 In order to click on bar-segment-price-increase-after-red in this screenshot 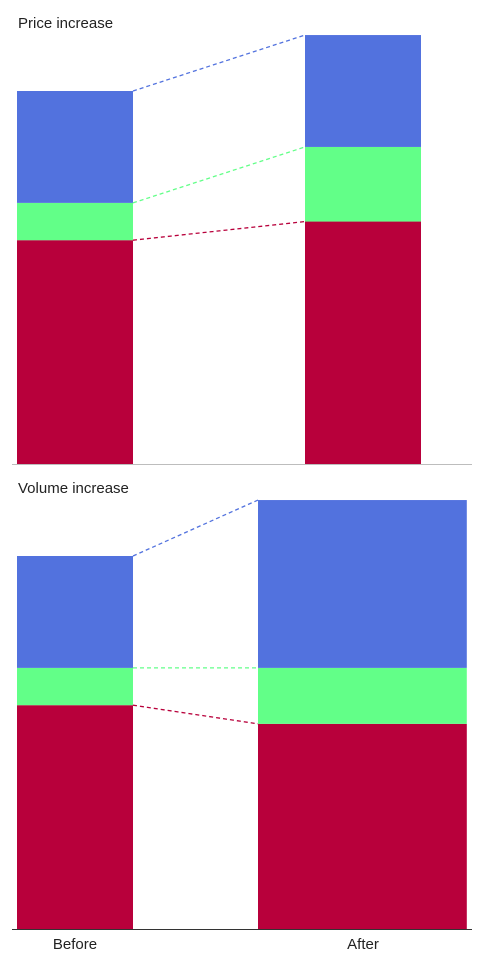, I will do `click(363, 342)`.